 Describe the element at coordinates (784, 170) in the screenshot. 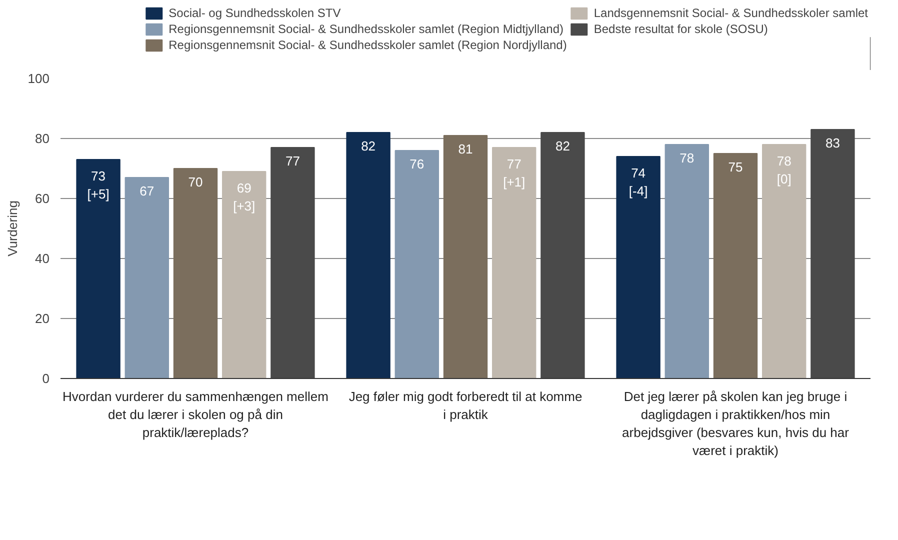

I see `data-label: 78 [0]` at that location.